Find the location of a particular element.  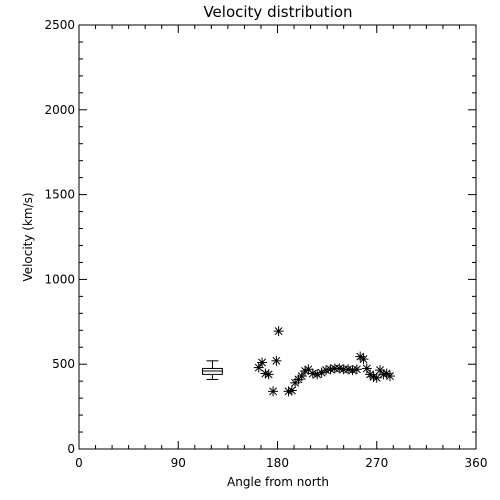

x-tick-label: 90 is located at coordinates (178, 463).